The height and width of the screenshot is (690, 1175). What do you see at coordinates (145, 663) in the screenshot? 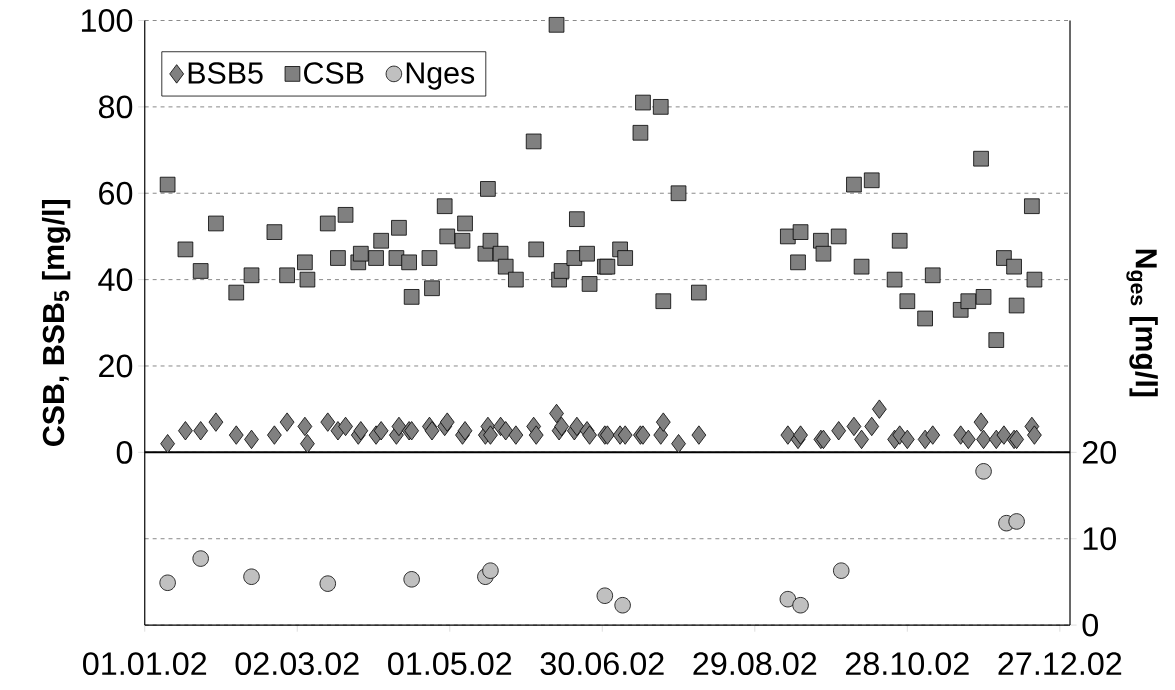
I see `x-tick-label: 01.01.02` at bounding box center [145, 663].